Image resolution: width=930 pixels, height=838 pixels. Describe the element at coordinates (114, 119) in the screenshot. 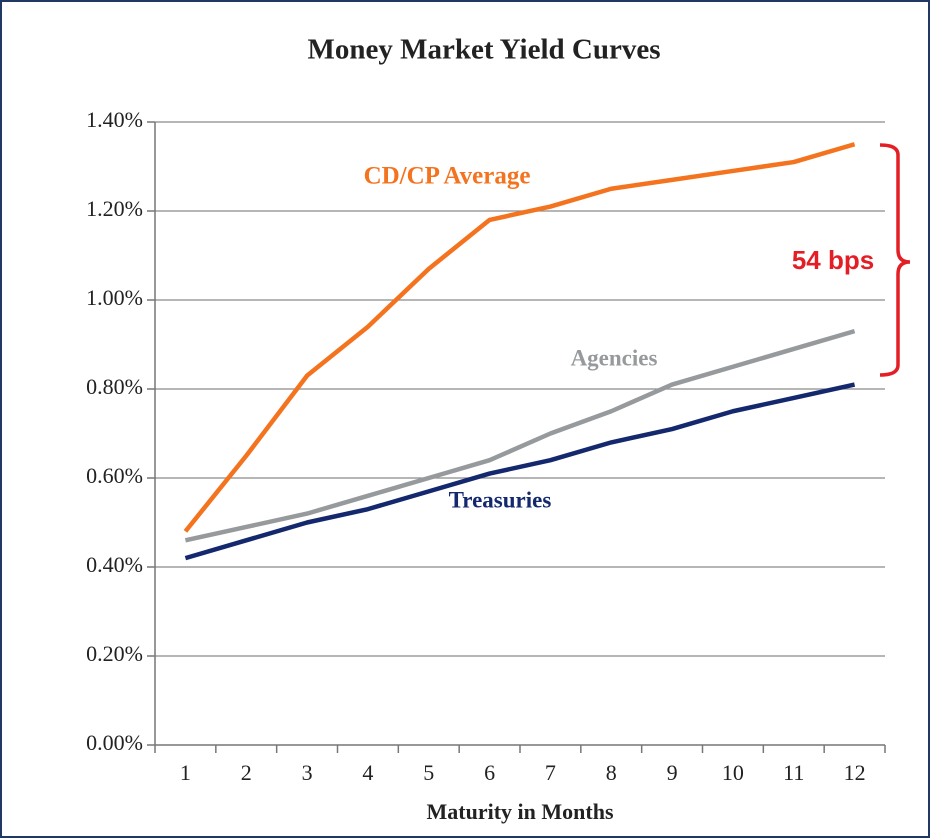

I see `y-tick-label: 1.40%` at that location.